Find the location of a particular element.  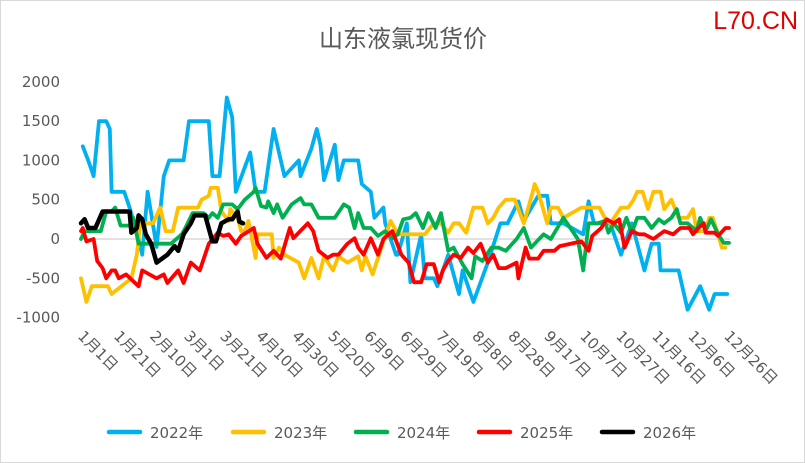

series-line-2025年 is located at coordinates (405, 253).